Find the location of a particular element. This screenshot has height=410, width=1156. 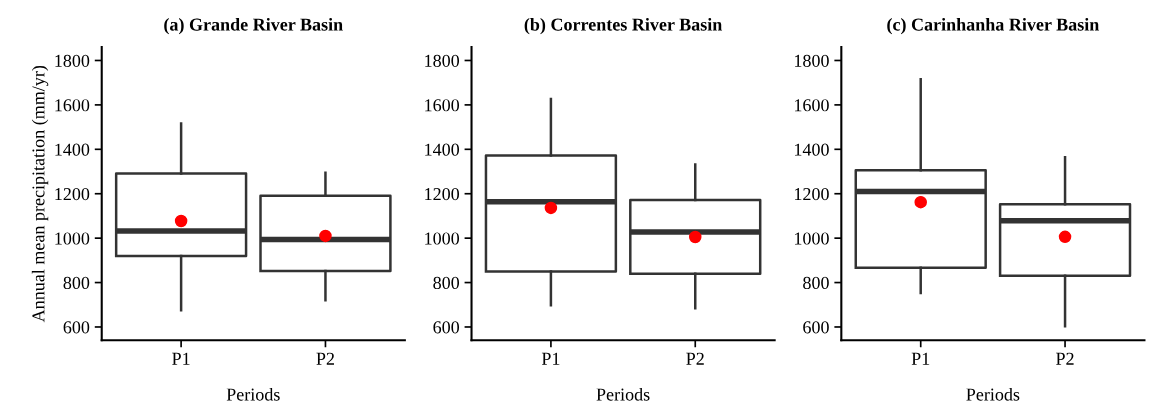

chart-title: (b) Correntes River Basin is located at coordinates (623, 26).